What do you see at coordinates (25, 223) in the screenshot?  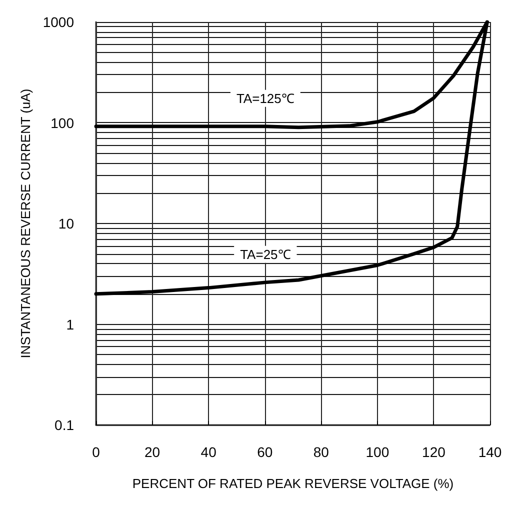 I see `y-axis-title: INSTANTANEOUS REVERSE CURRENT (uA)` at bounding box center [25, 223].